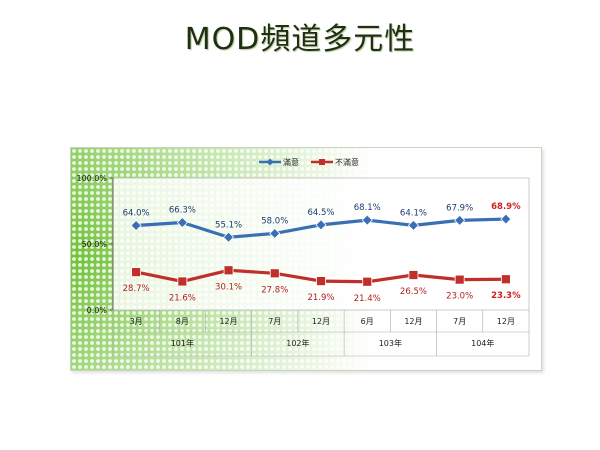 This screenshot has width=600, height=450. What do you see at coordinates (182, 321) in the screenshot?
I see `x-category-label: 8月` at bounding box center [182, 321].